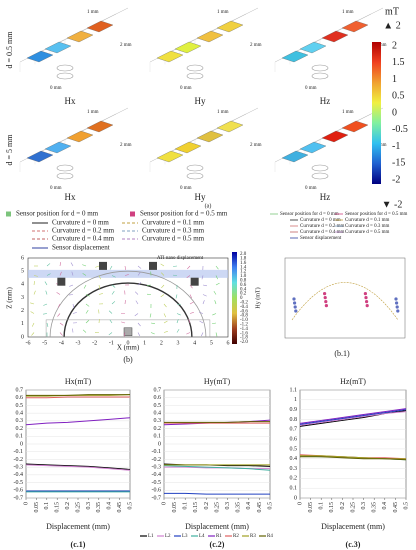  Describe the element at coordinates (128, 273) in the screenshot. I see `displacement-band` at that location.